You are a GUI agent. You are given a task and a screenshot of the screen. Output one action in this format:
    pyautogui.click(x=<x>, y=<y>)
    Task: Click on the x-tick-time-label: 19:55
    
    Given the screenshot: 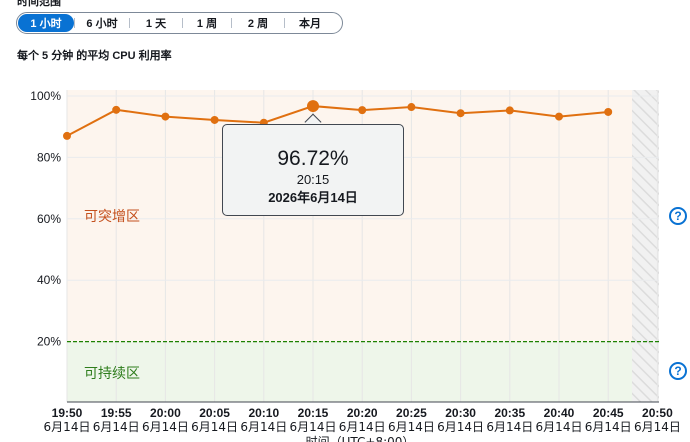 What is the action you would take?
    pyautogui.click(x=116, y=413)
    